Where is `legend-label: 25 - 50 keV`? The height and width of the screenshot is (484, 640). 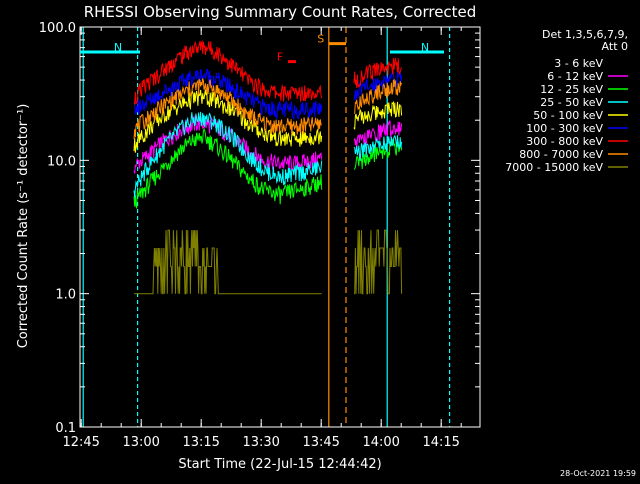 legend-label: 25 - 50 keV is located at coordinates (571, 102).